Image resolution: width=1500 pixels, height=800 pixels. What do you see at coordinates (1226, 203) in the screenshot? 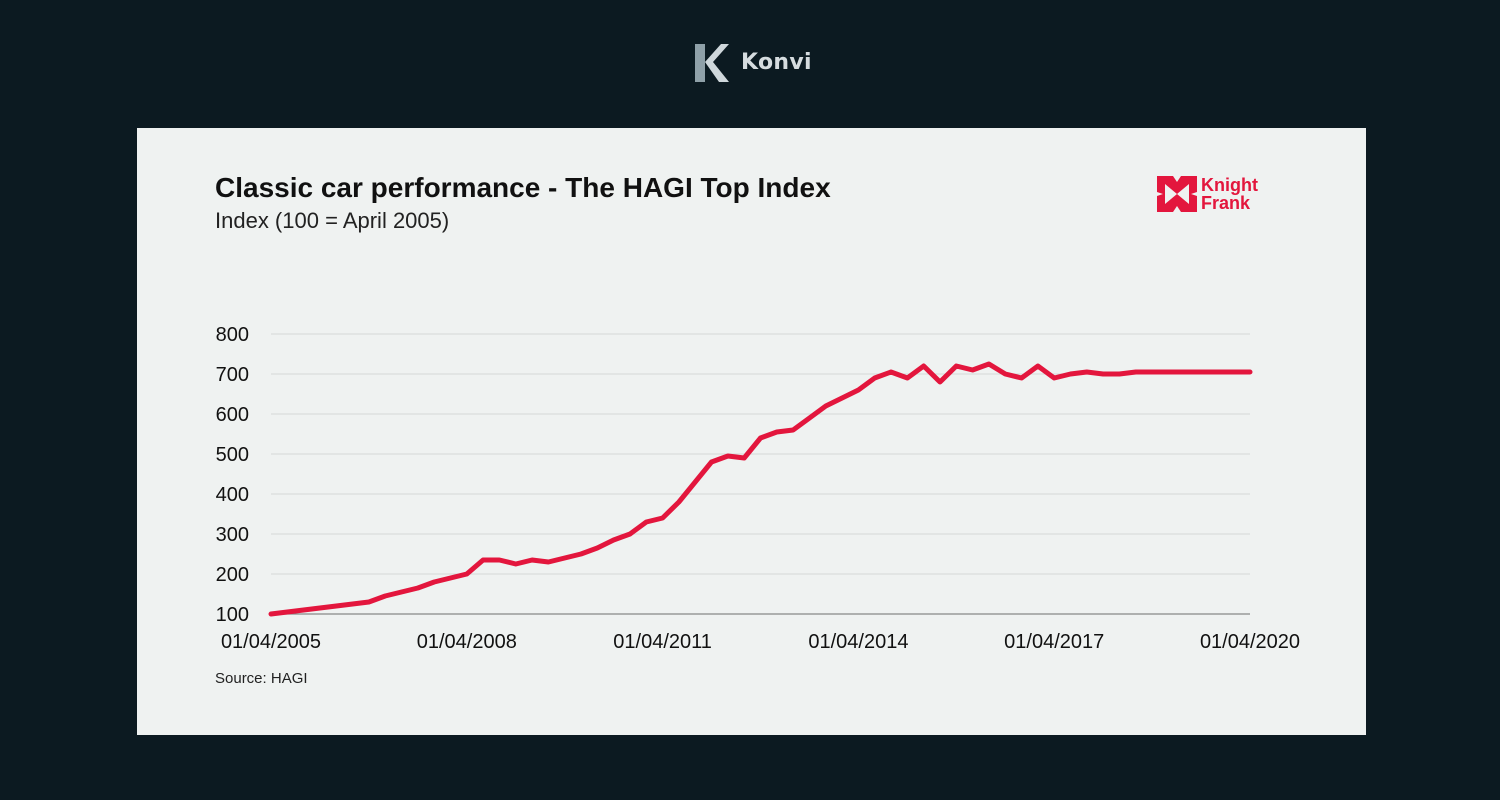
I see `knight-frank-line2: Frank` at bounding box center [1226, 203].